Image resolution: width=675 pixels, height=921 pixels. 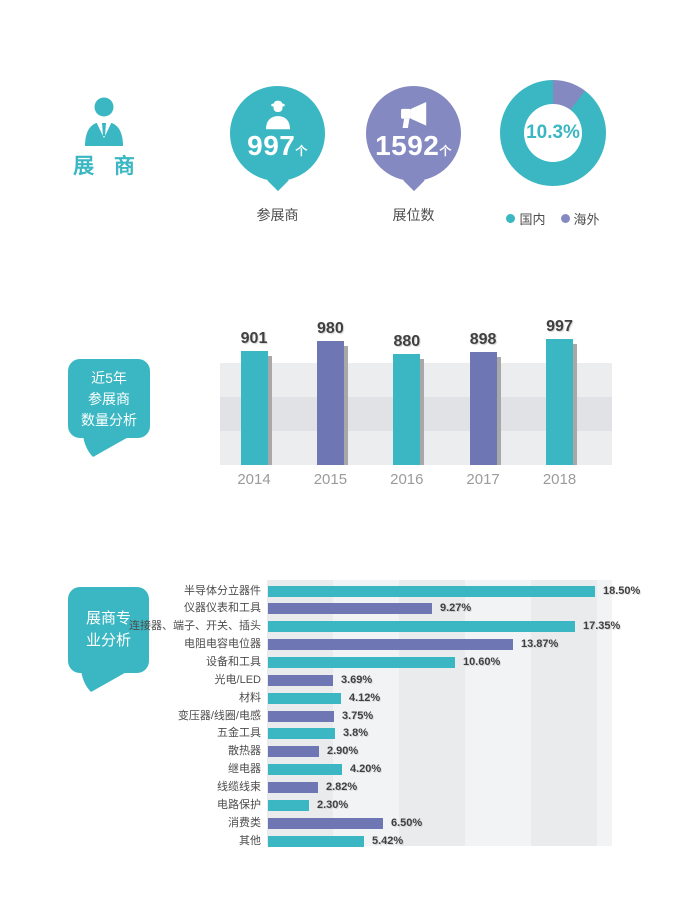 I want to click on category-percentage-label: 6.50%, so click(x=407, y=822).